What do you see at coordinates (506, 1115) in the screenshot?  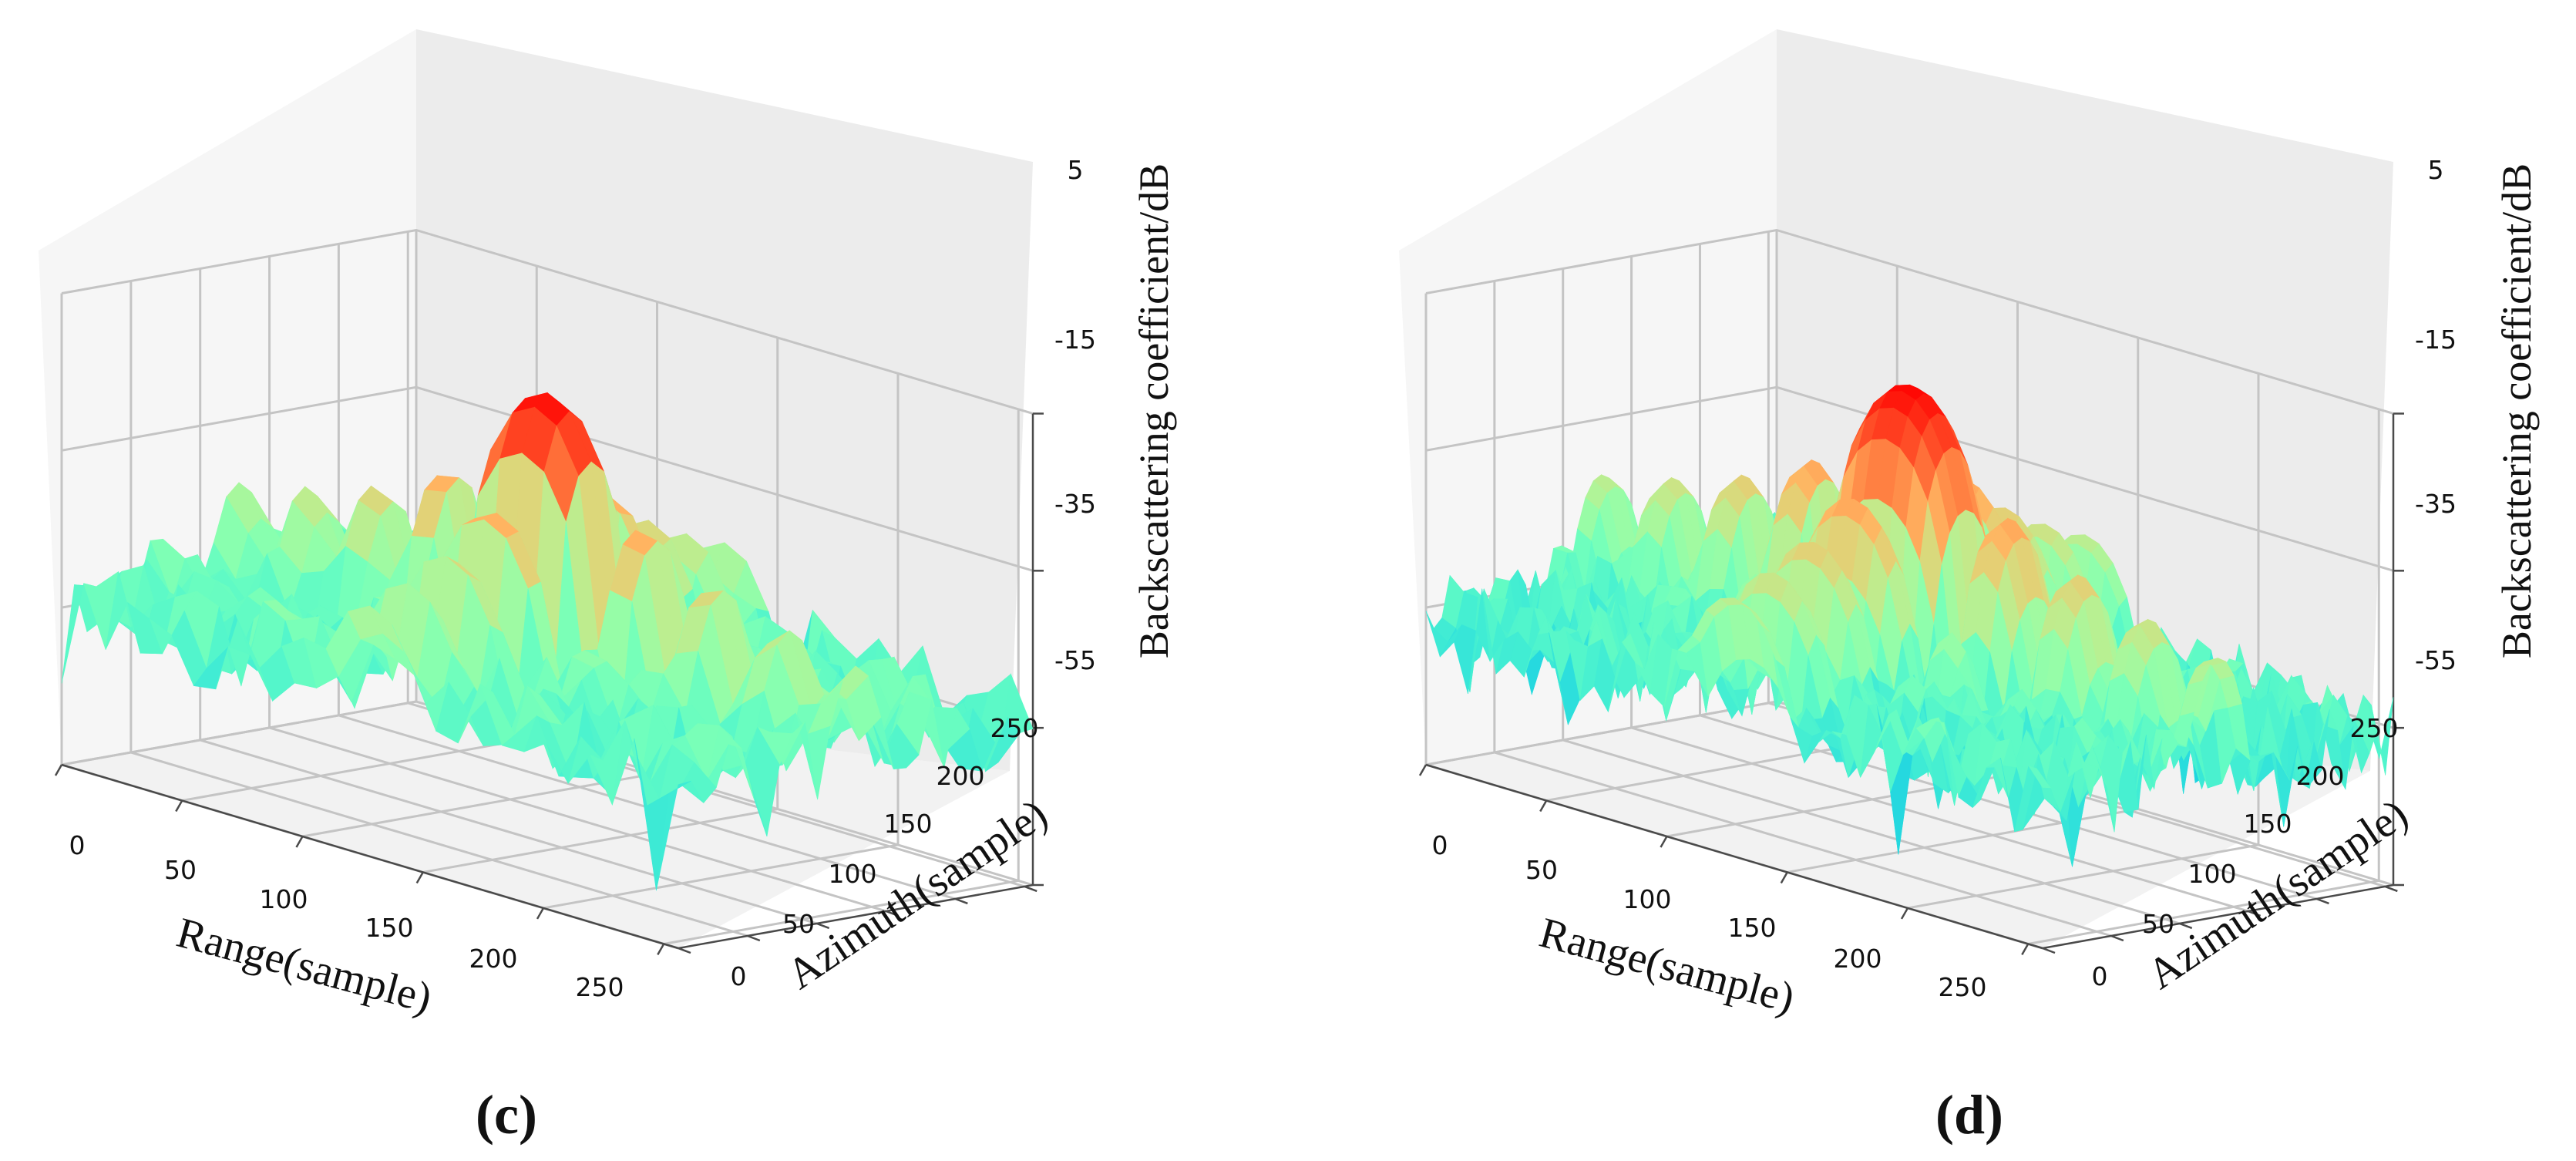 I see `panel-caption: (c)` at bounding box center [506, 1115].